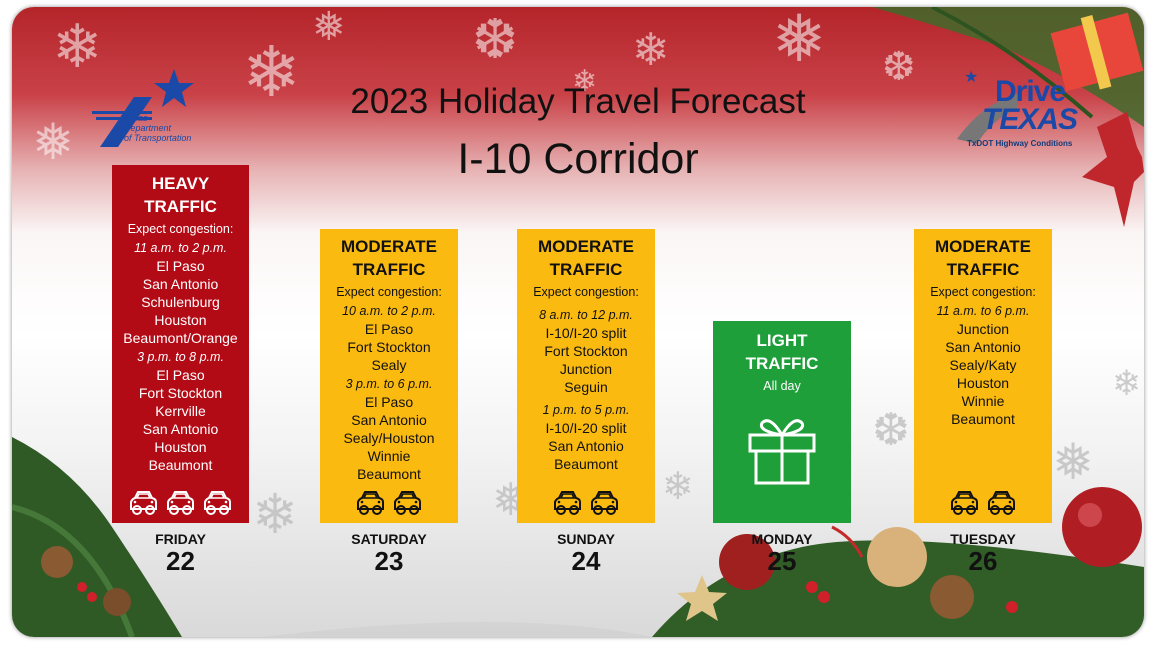 Image resolution: width=1157 pixels, height=649 pixels. Describe the element at coordinates (180, 561) in the screenshot. I see `day-date: 22` at that location.